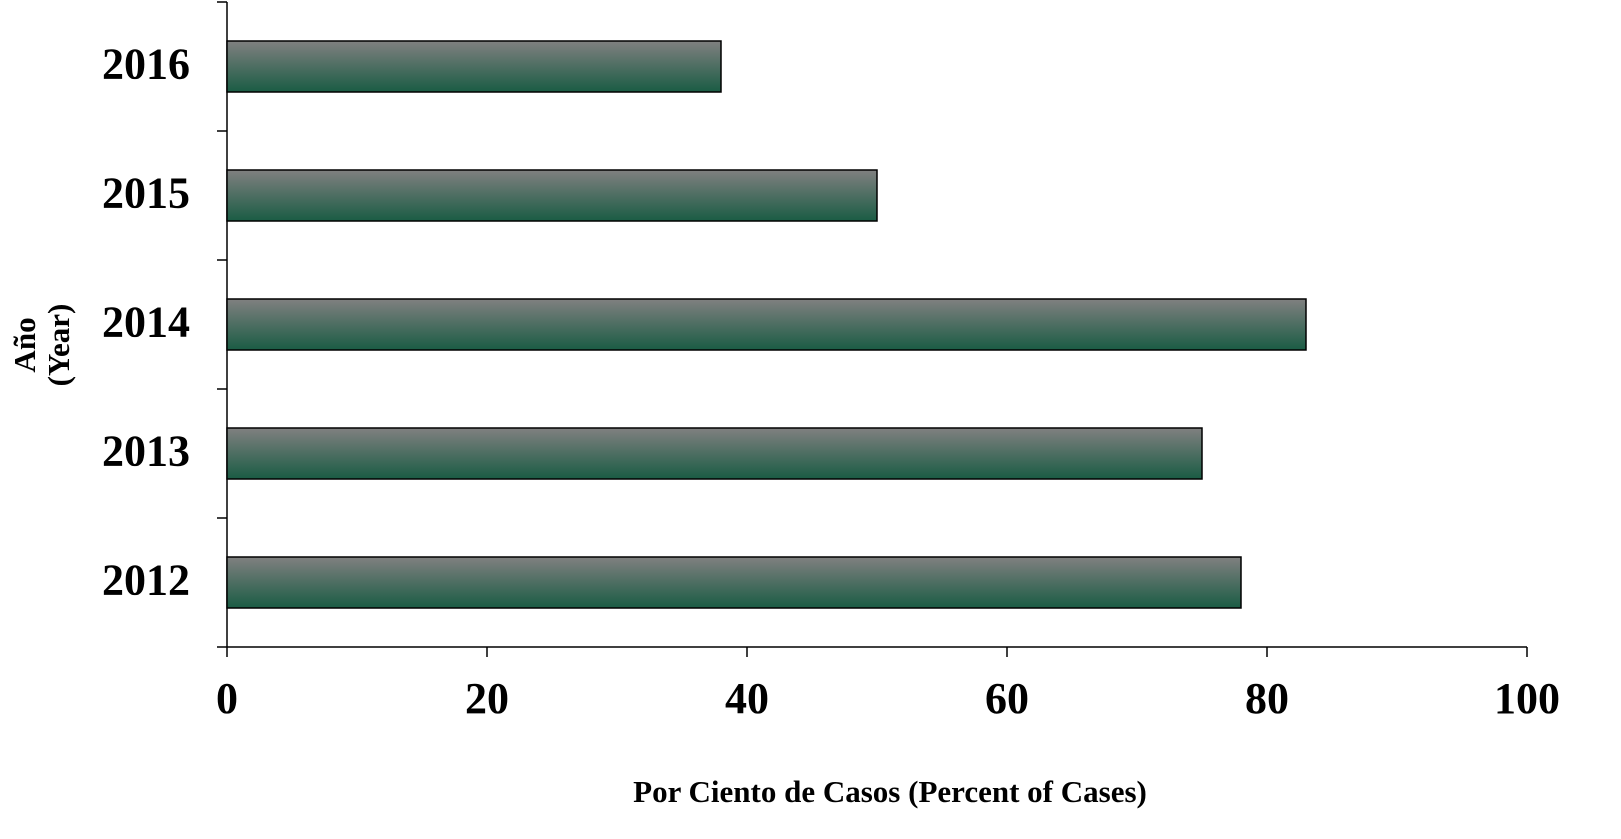 Image resolution: width=1621 pixels, height=839 pixels. What do you see at coordinates (747, 698) in the screenshot?
I see `x-tick-label: 40` at bounding box center [747, 698].